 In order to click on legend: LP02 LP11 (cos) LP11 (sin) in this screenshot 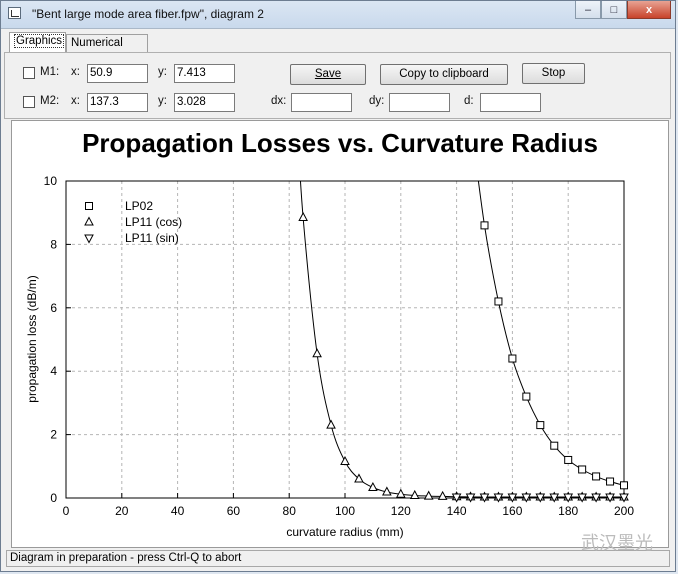, I will do `click(133, 222)`.